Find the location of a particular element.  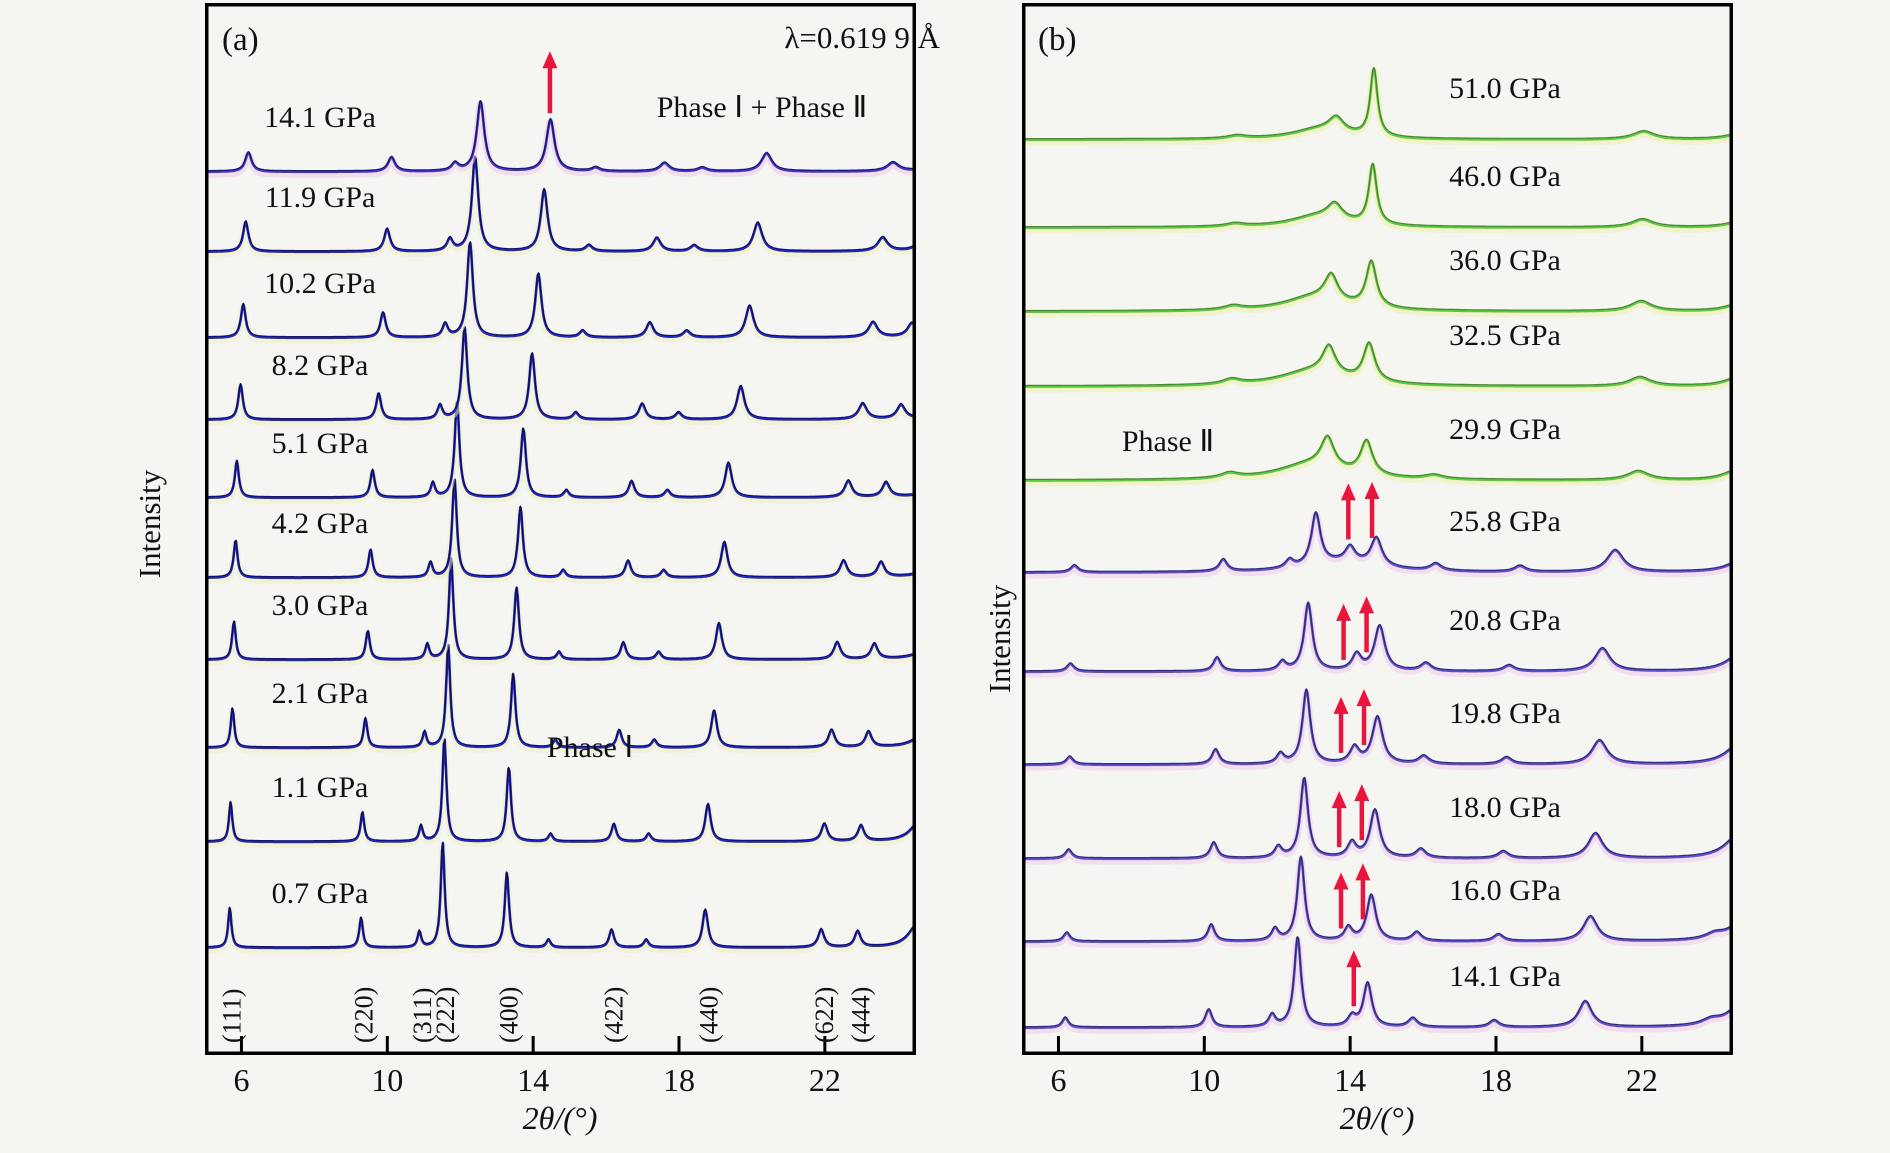

pressure-label: 46.0 GPa is located at coordinates (1505, 176).